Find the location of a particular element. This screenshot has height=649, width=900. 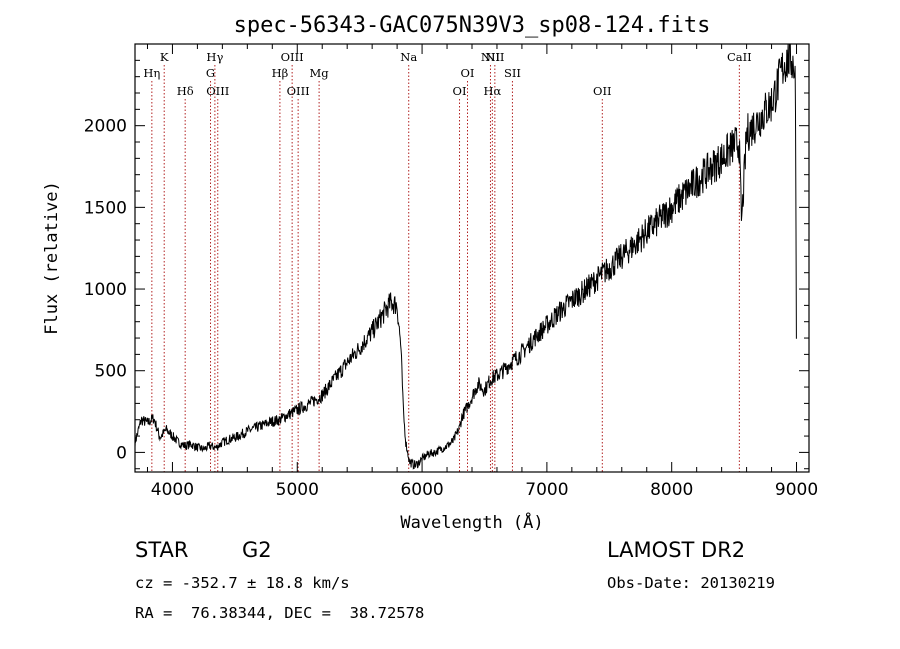

x-tick-label: 6000 is located at coordinates (421, 490).